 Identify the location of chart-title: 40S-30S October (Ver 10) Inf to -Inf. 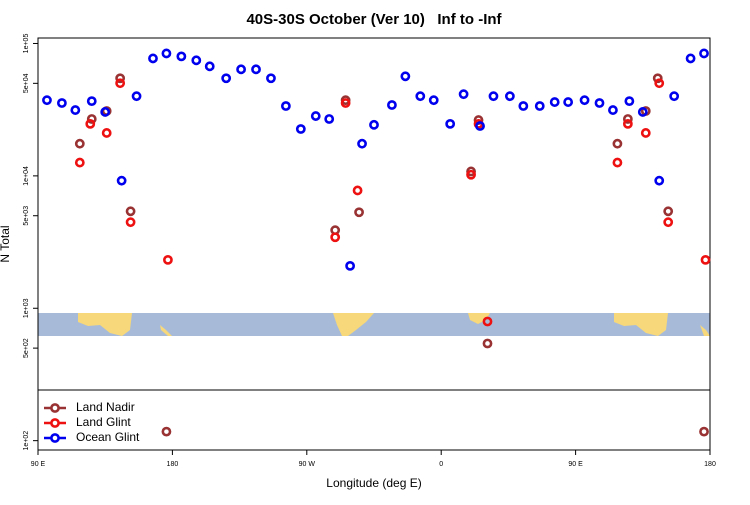
(374, 19).